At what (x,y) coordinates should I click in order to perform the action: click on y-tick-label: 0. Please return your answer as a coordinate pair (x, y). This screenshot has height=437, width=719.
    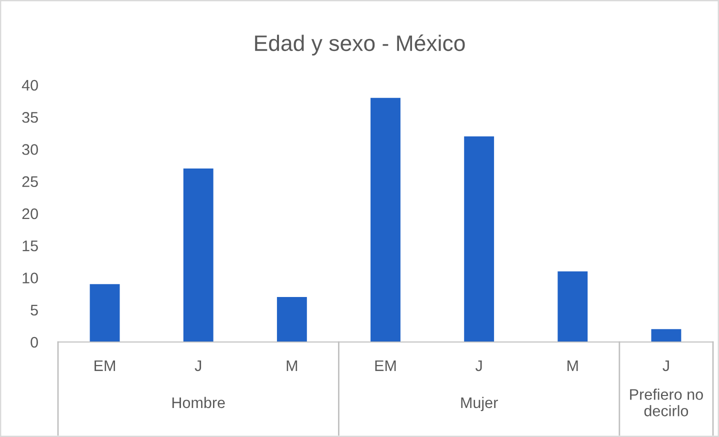
    Looking at the image, I should click on (34, 342).